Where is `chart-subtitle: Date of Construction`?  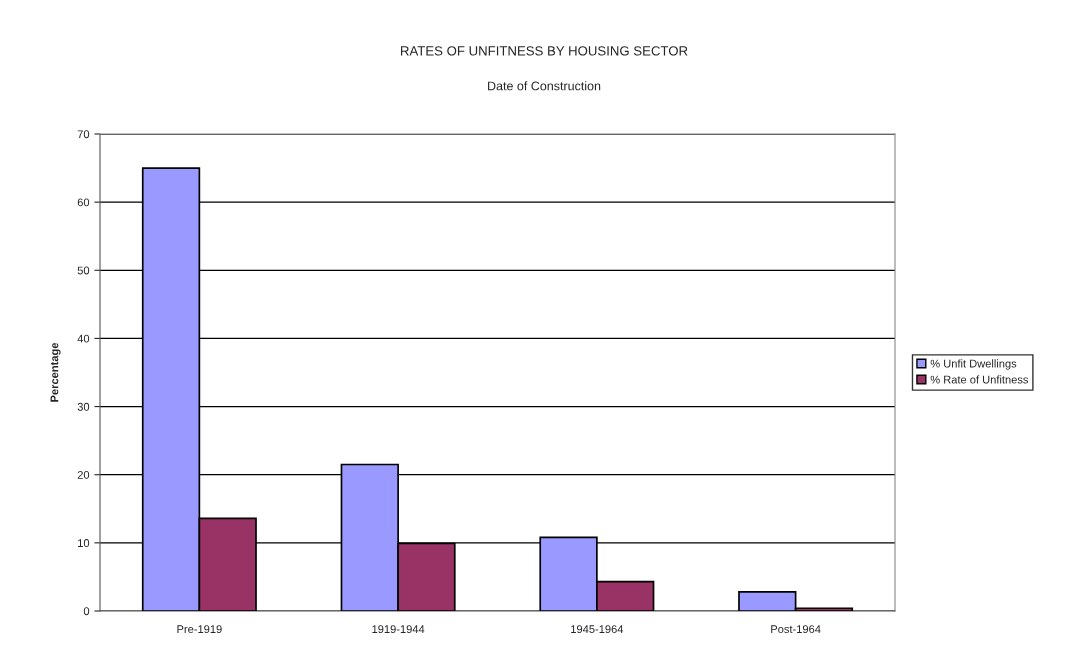 chart-subtitle: Date of Construction is located at coordinates (544, 86).